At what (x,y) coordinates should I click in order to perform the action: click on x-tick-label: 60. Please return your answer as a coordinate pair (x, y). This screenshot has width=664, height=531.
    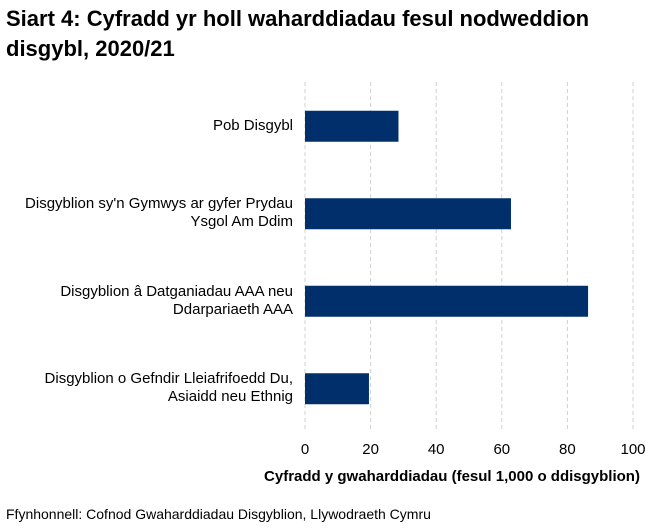
    Looking at the image, I should click on (502, 449).